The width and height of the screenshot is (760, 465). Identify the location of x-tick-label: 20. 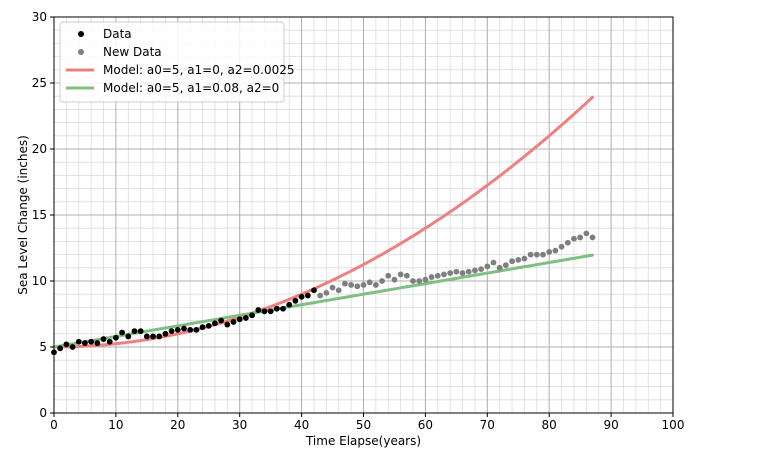
(177, 425).